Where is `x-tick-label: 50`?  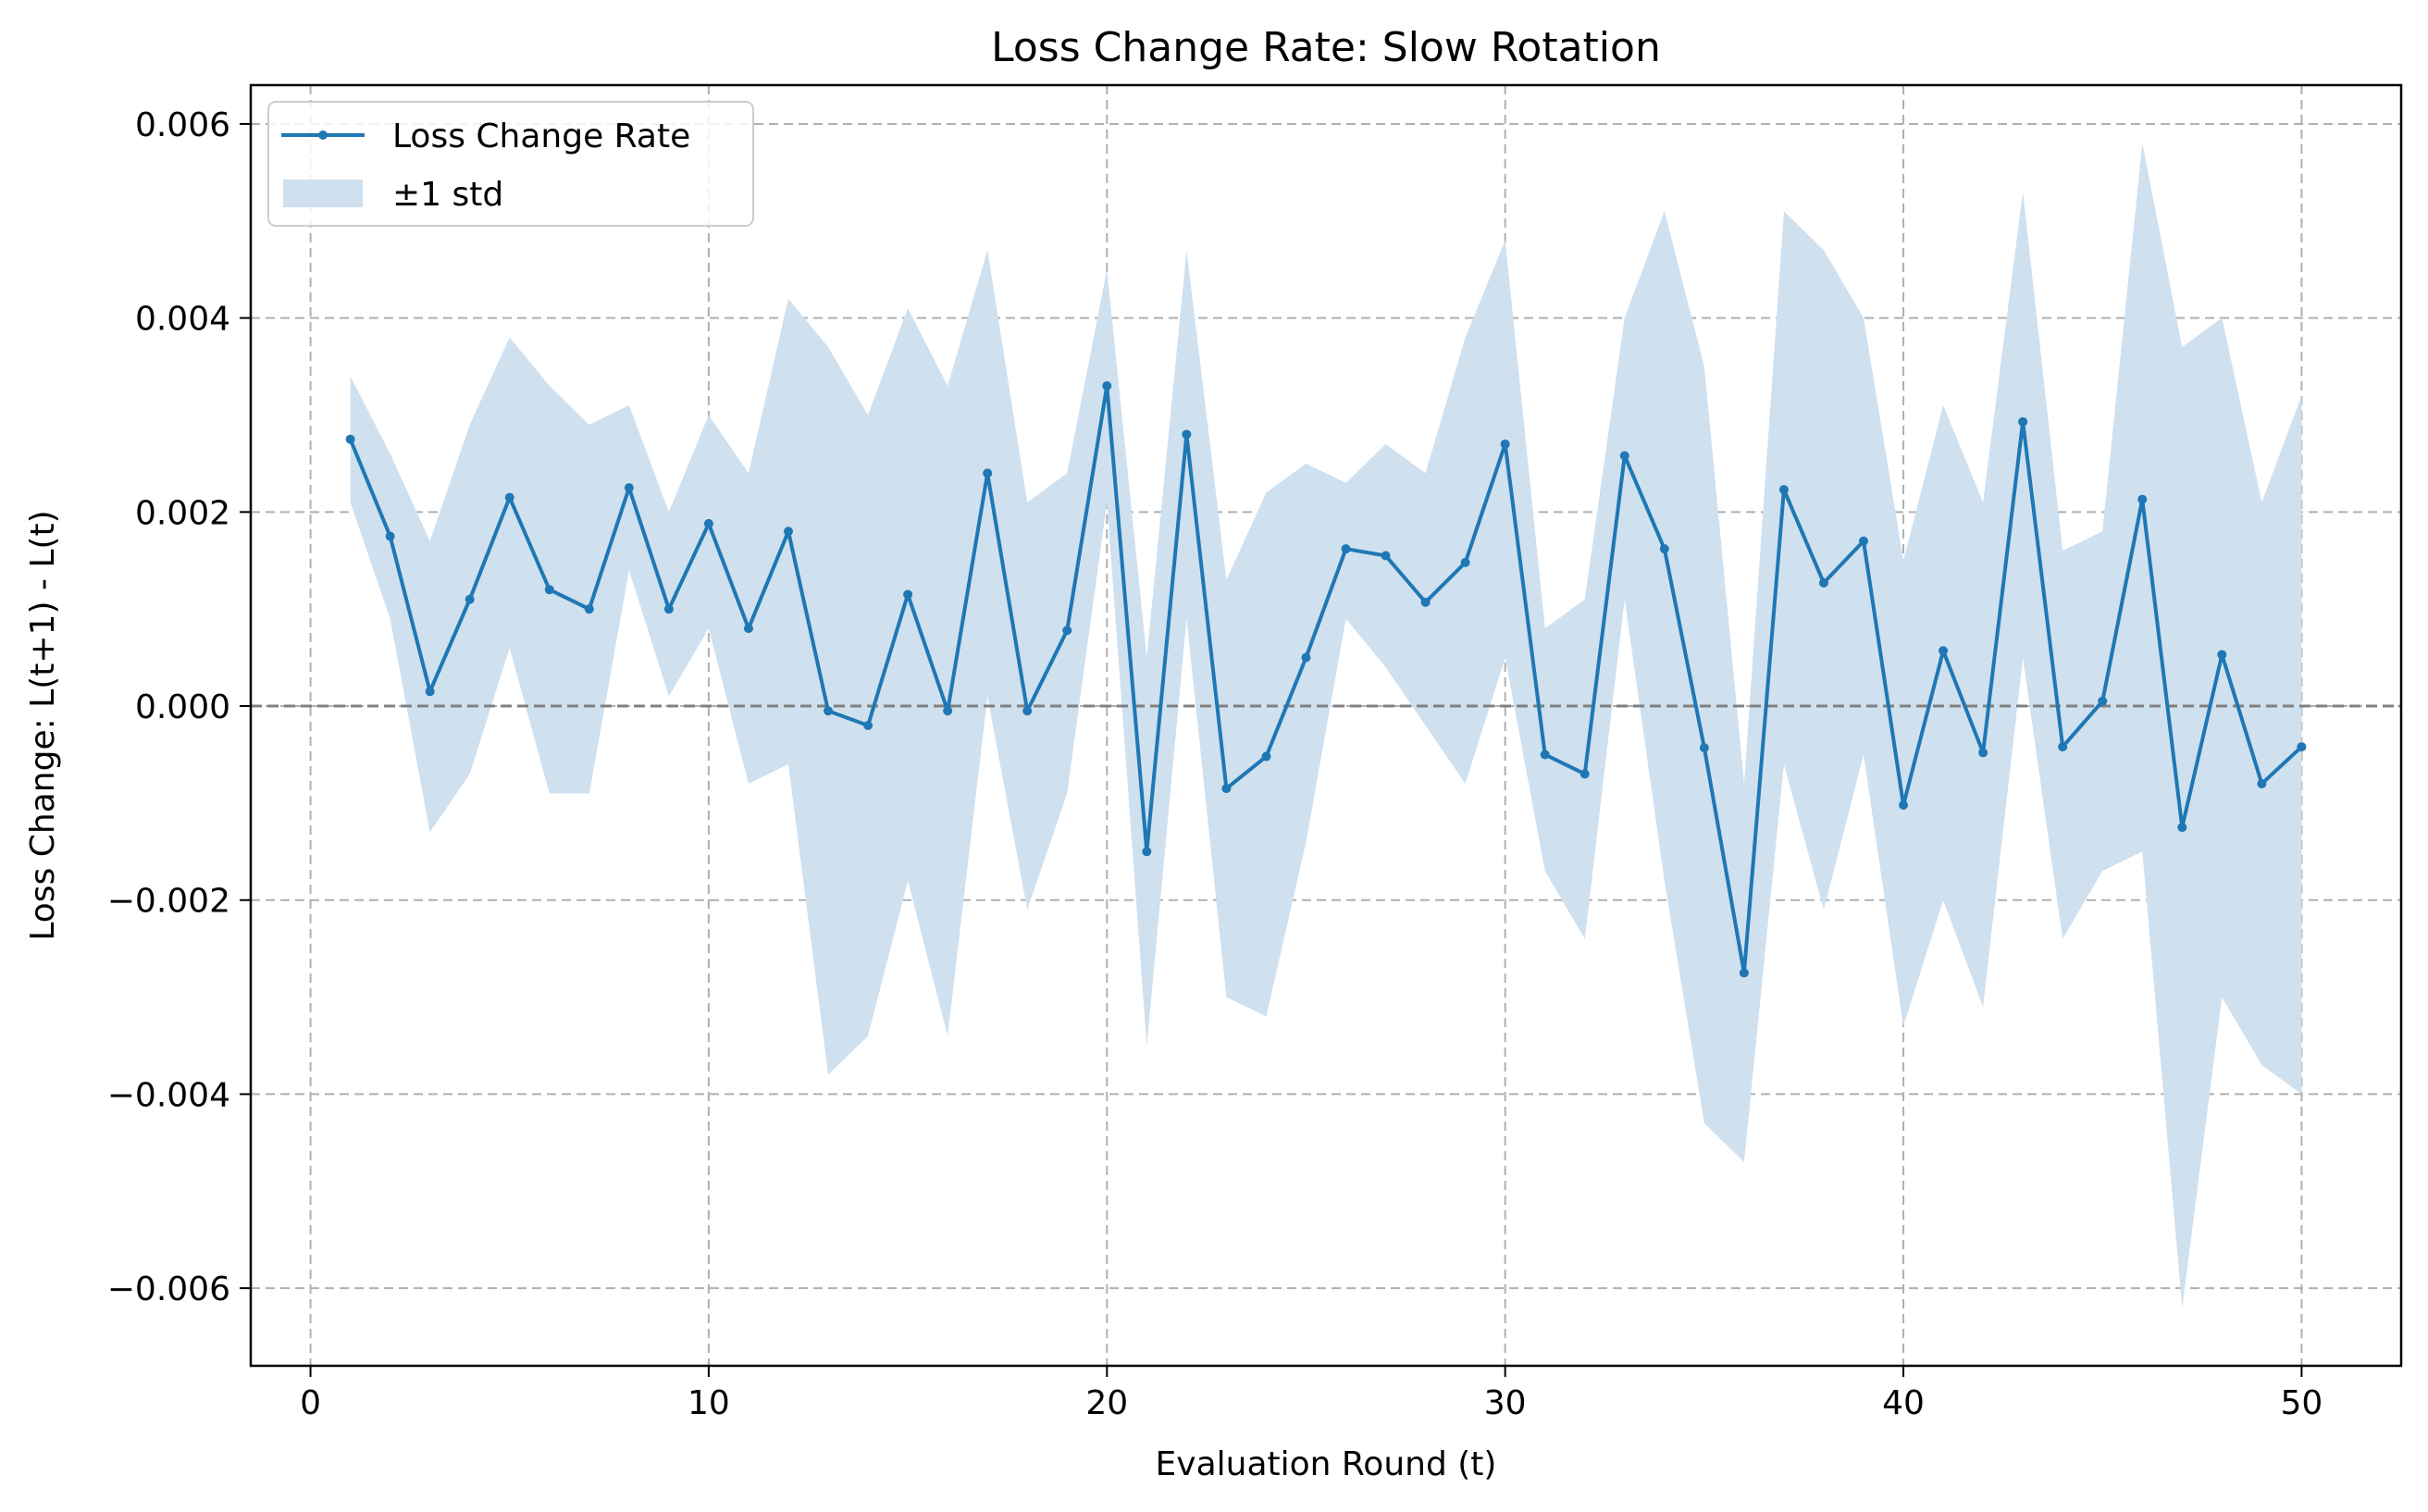
x-tick-label: 50 is located at coordinates (2302, 1403).